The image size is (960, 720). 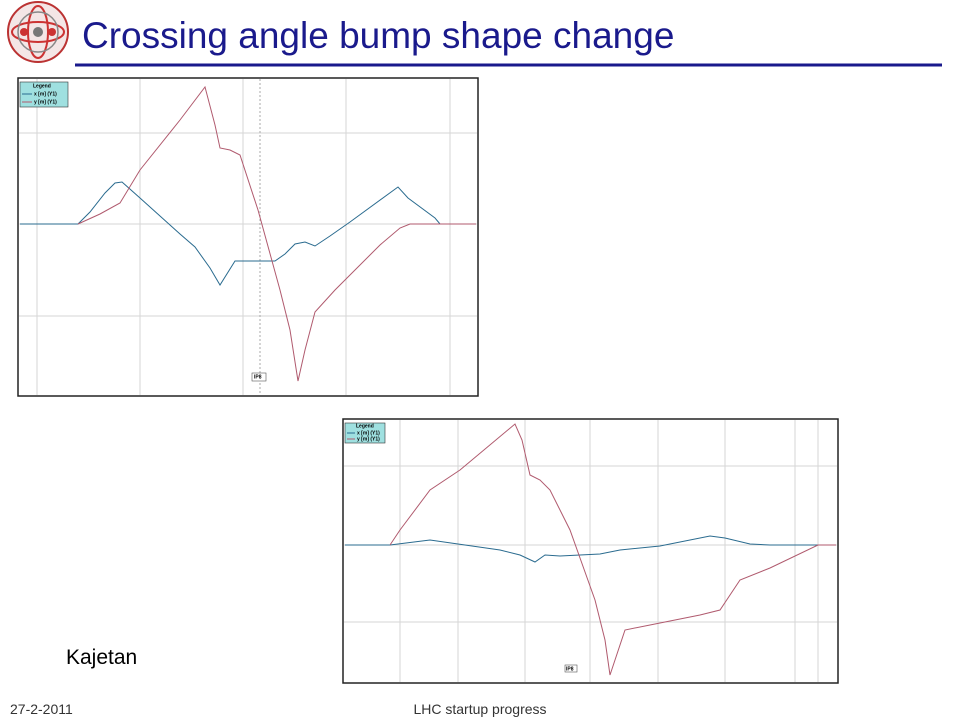 I want to click on title: Crossing angle bump shape change, so click(x=378, y=35).